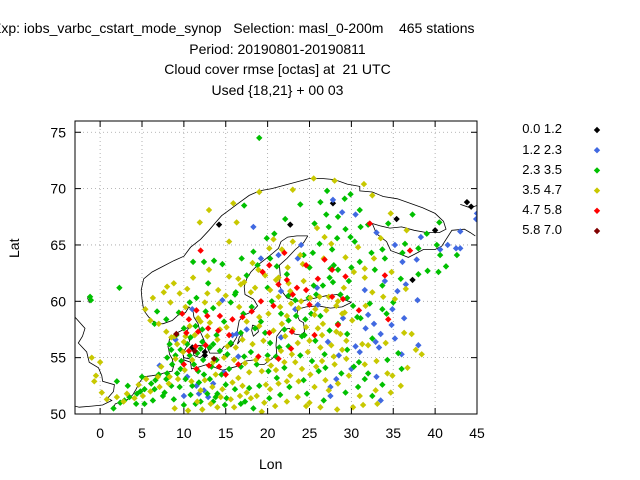  I want to click on legend-label-0: 0.0 1.2, so click(542, 128).